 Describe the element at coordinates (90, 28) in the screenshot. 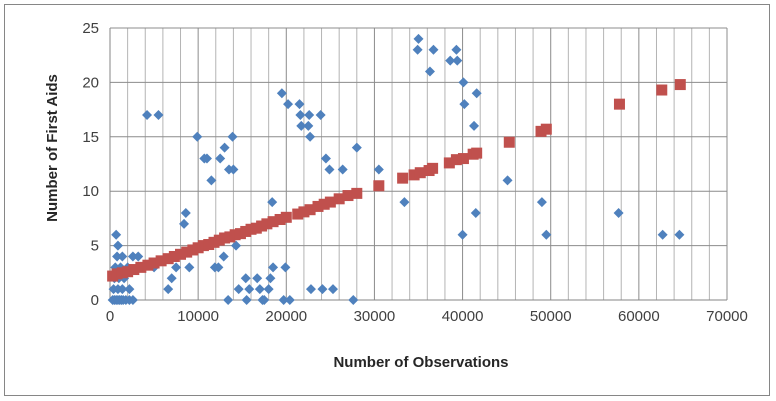

I see `y-tick-label: 25` at that location.